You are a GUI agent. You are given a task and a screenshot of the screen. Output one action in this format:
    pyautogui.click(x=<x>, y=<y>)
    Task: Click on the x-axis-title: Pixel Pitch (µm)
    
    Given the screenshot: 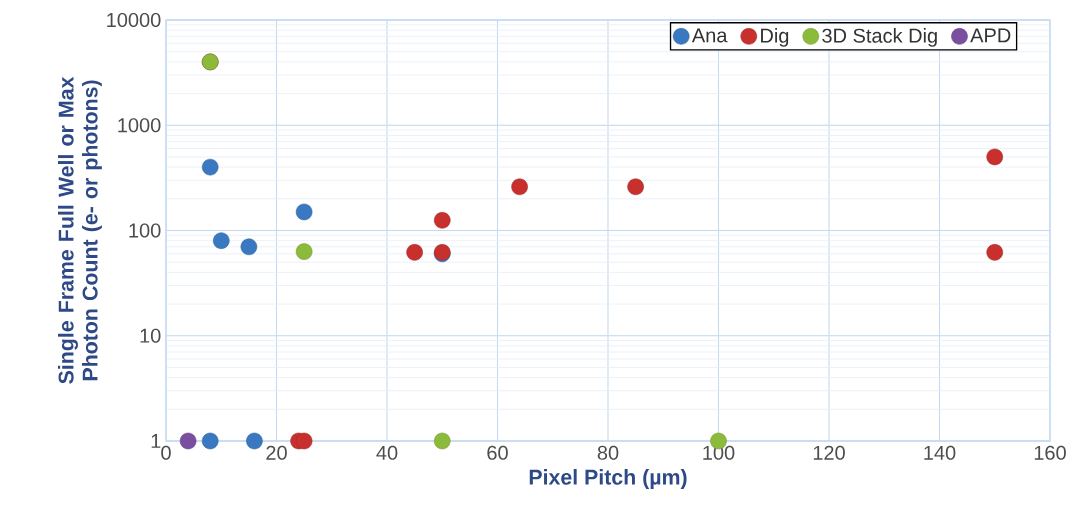 What is the action you would take?
    pyautogui.click(x=608, y=479)
    